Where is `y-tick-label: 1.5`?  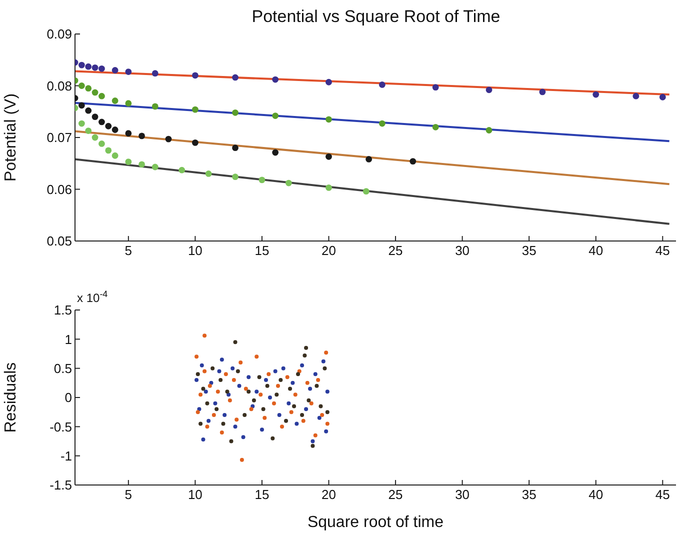
y-tick-label: 1.5 is located at coordinates (63, 310).